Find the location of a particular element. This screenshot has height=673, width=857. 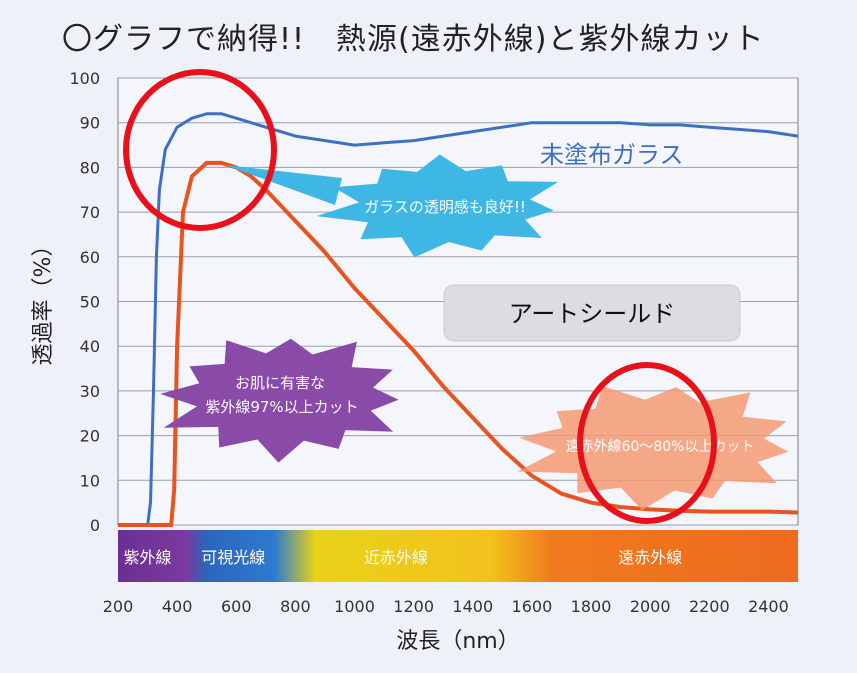

y-tick-label: 20 is located at coordinates (90, 436).